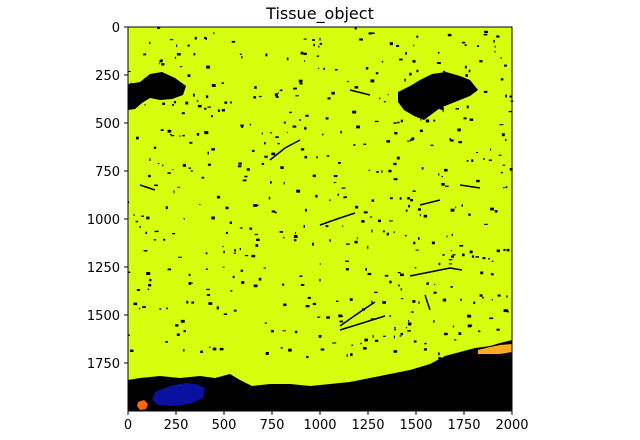  What do you see at coordinates (103, 220) in the screenshot?
I see `y-tick-label: 1000` at bounding box center [103, 220].